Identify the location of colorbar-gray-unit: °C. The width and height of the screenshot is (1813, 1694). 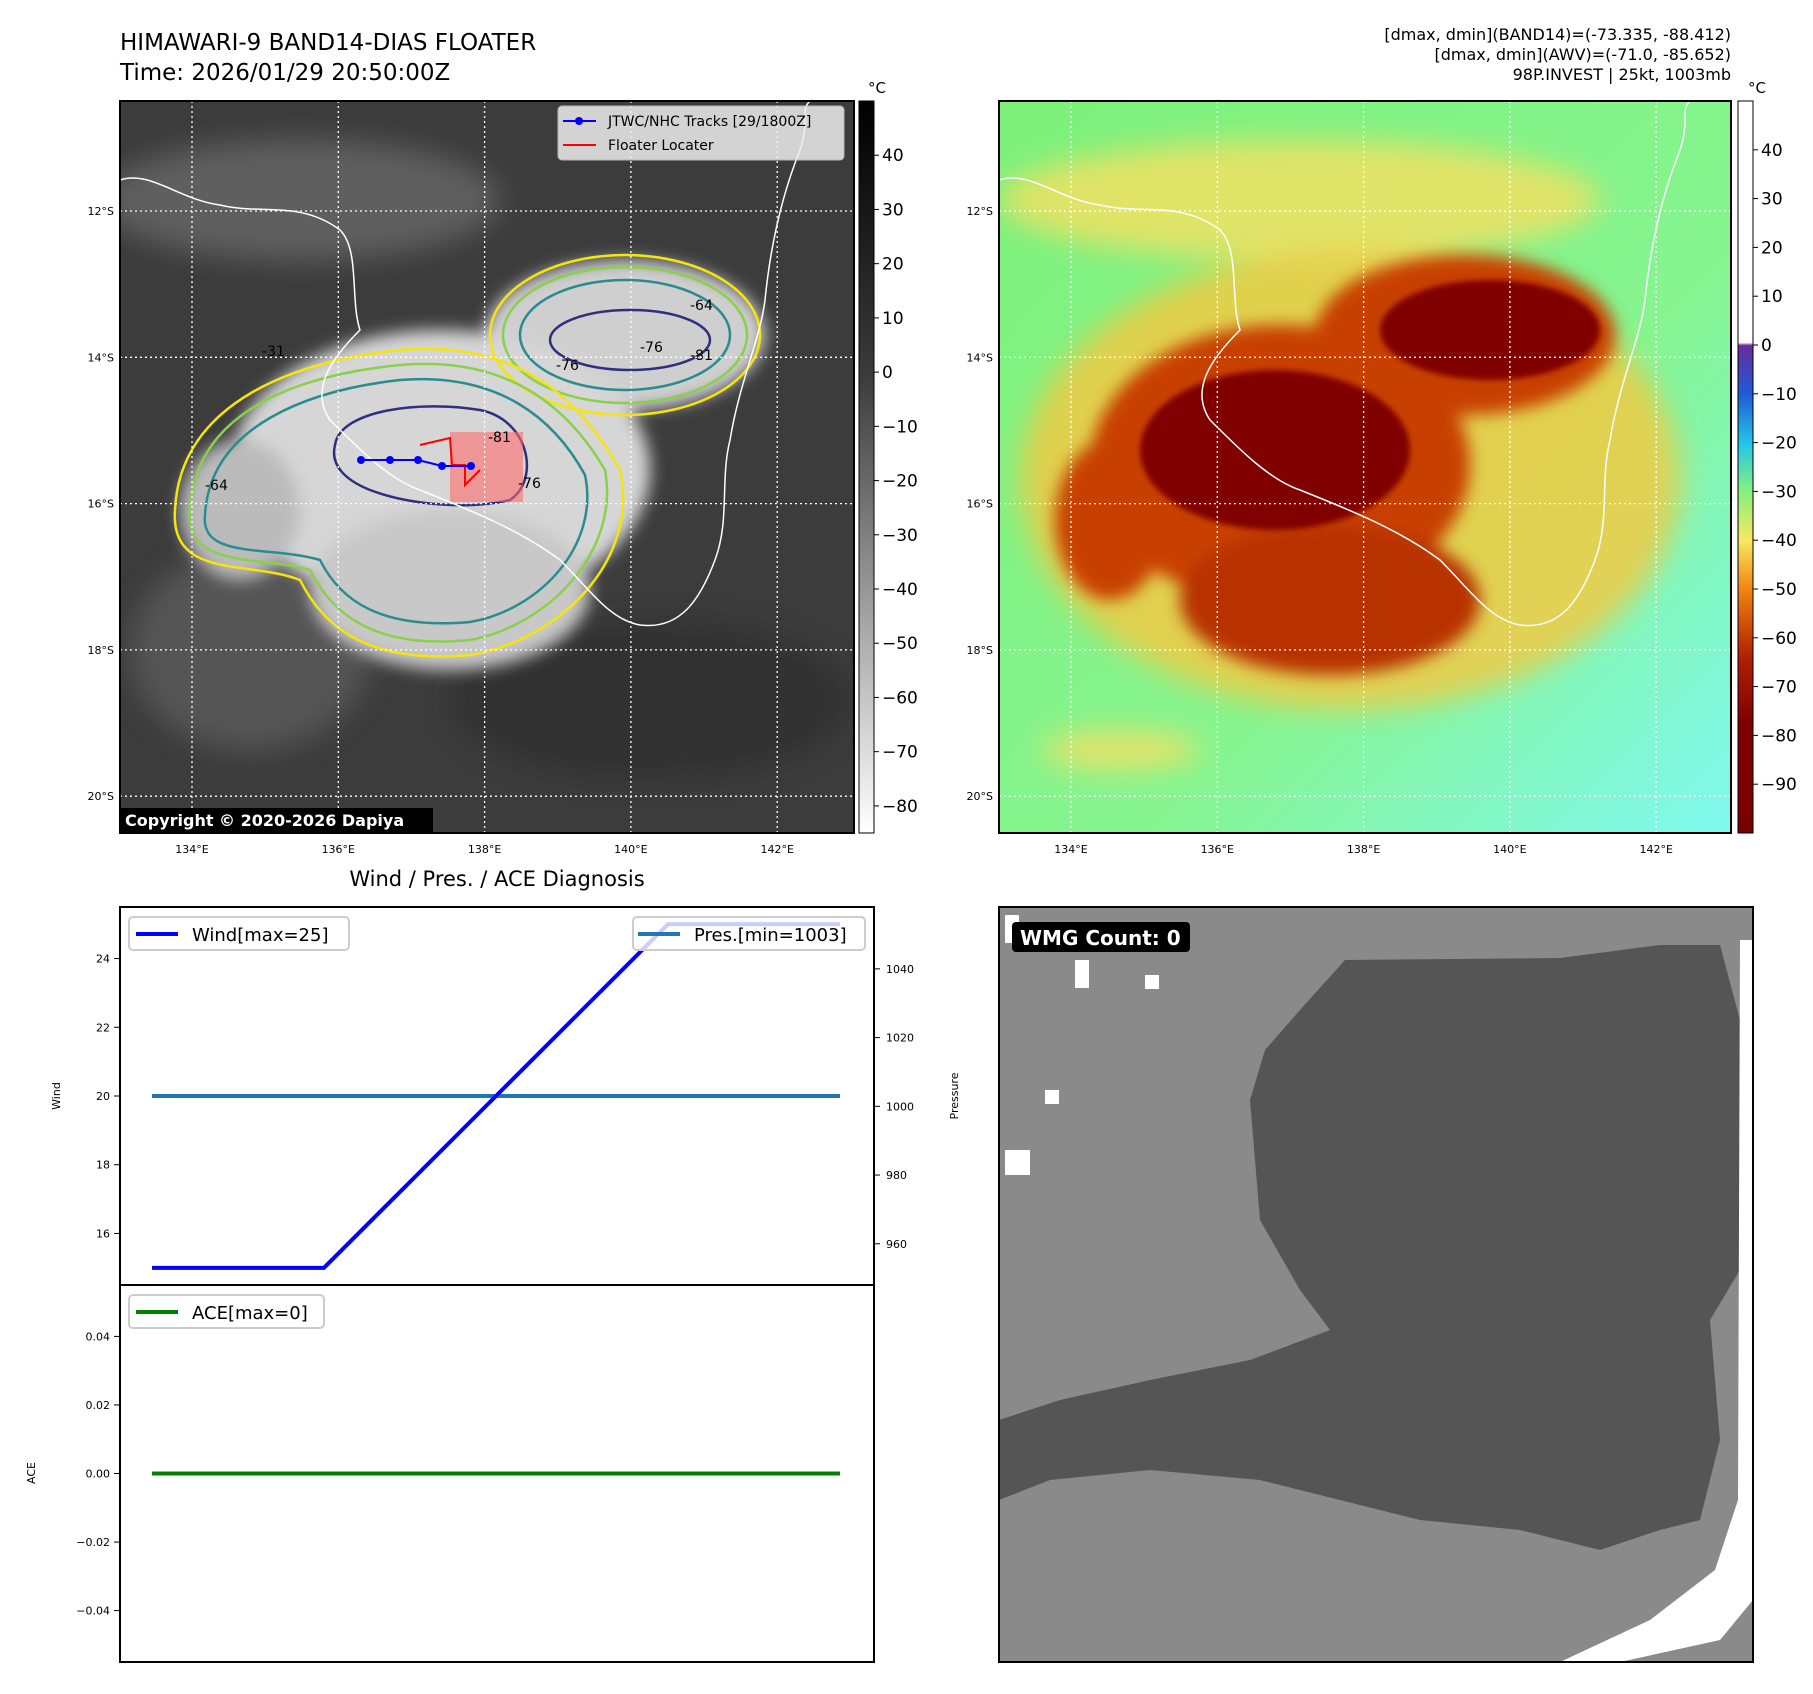
(877, 88).